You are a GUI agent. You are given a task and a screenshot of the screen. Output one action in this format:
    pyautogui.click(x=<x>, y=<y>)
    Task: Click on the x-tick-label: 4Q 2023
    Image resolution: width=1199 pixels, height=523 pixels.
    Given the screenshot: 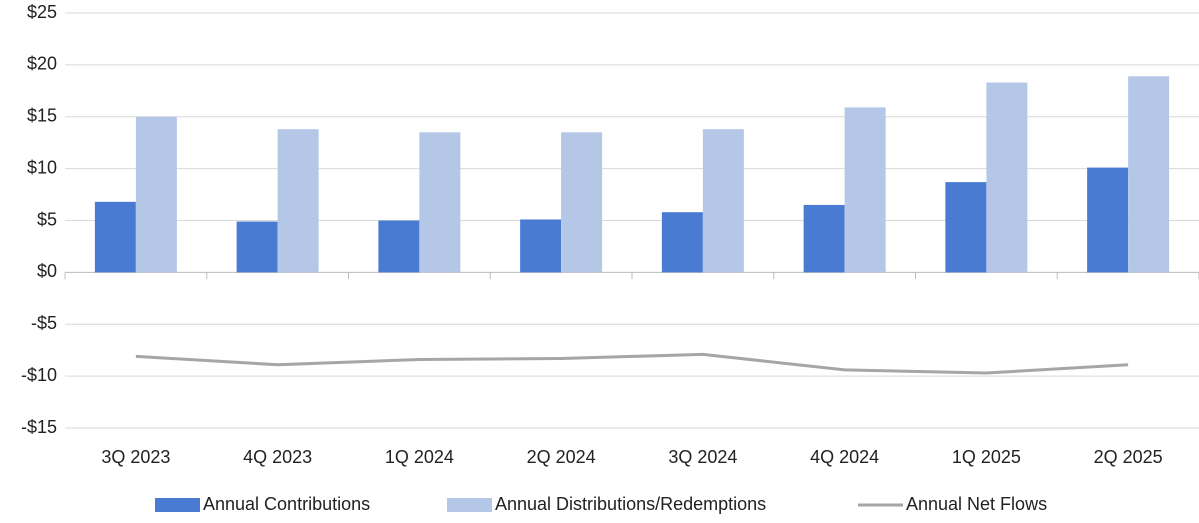 What is the action you would take?
    pyautogui.click(x=277, y=457)
    